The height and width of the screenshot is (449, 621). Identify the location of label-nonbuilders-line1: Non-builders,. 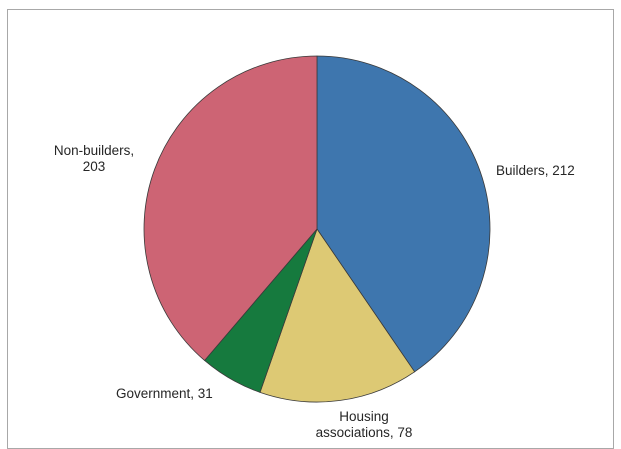
(94, 150).